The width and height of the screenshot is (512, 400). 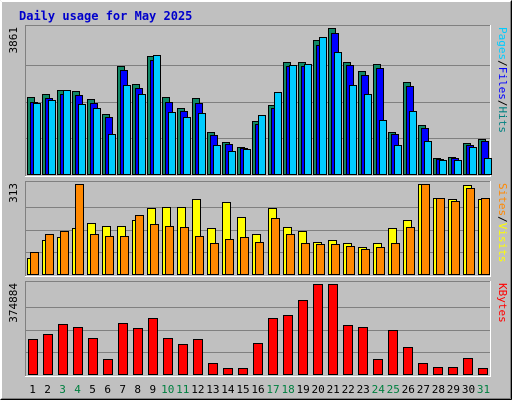 I want to click on x-tick-label-day-20: 20, so click(x=317, y=389).